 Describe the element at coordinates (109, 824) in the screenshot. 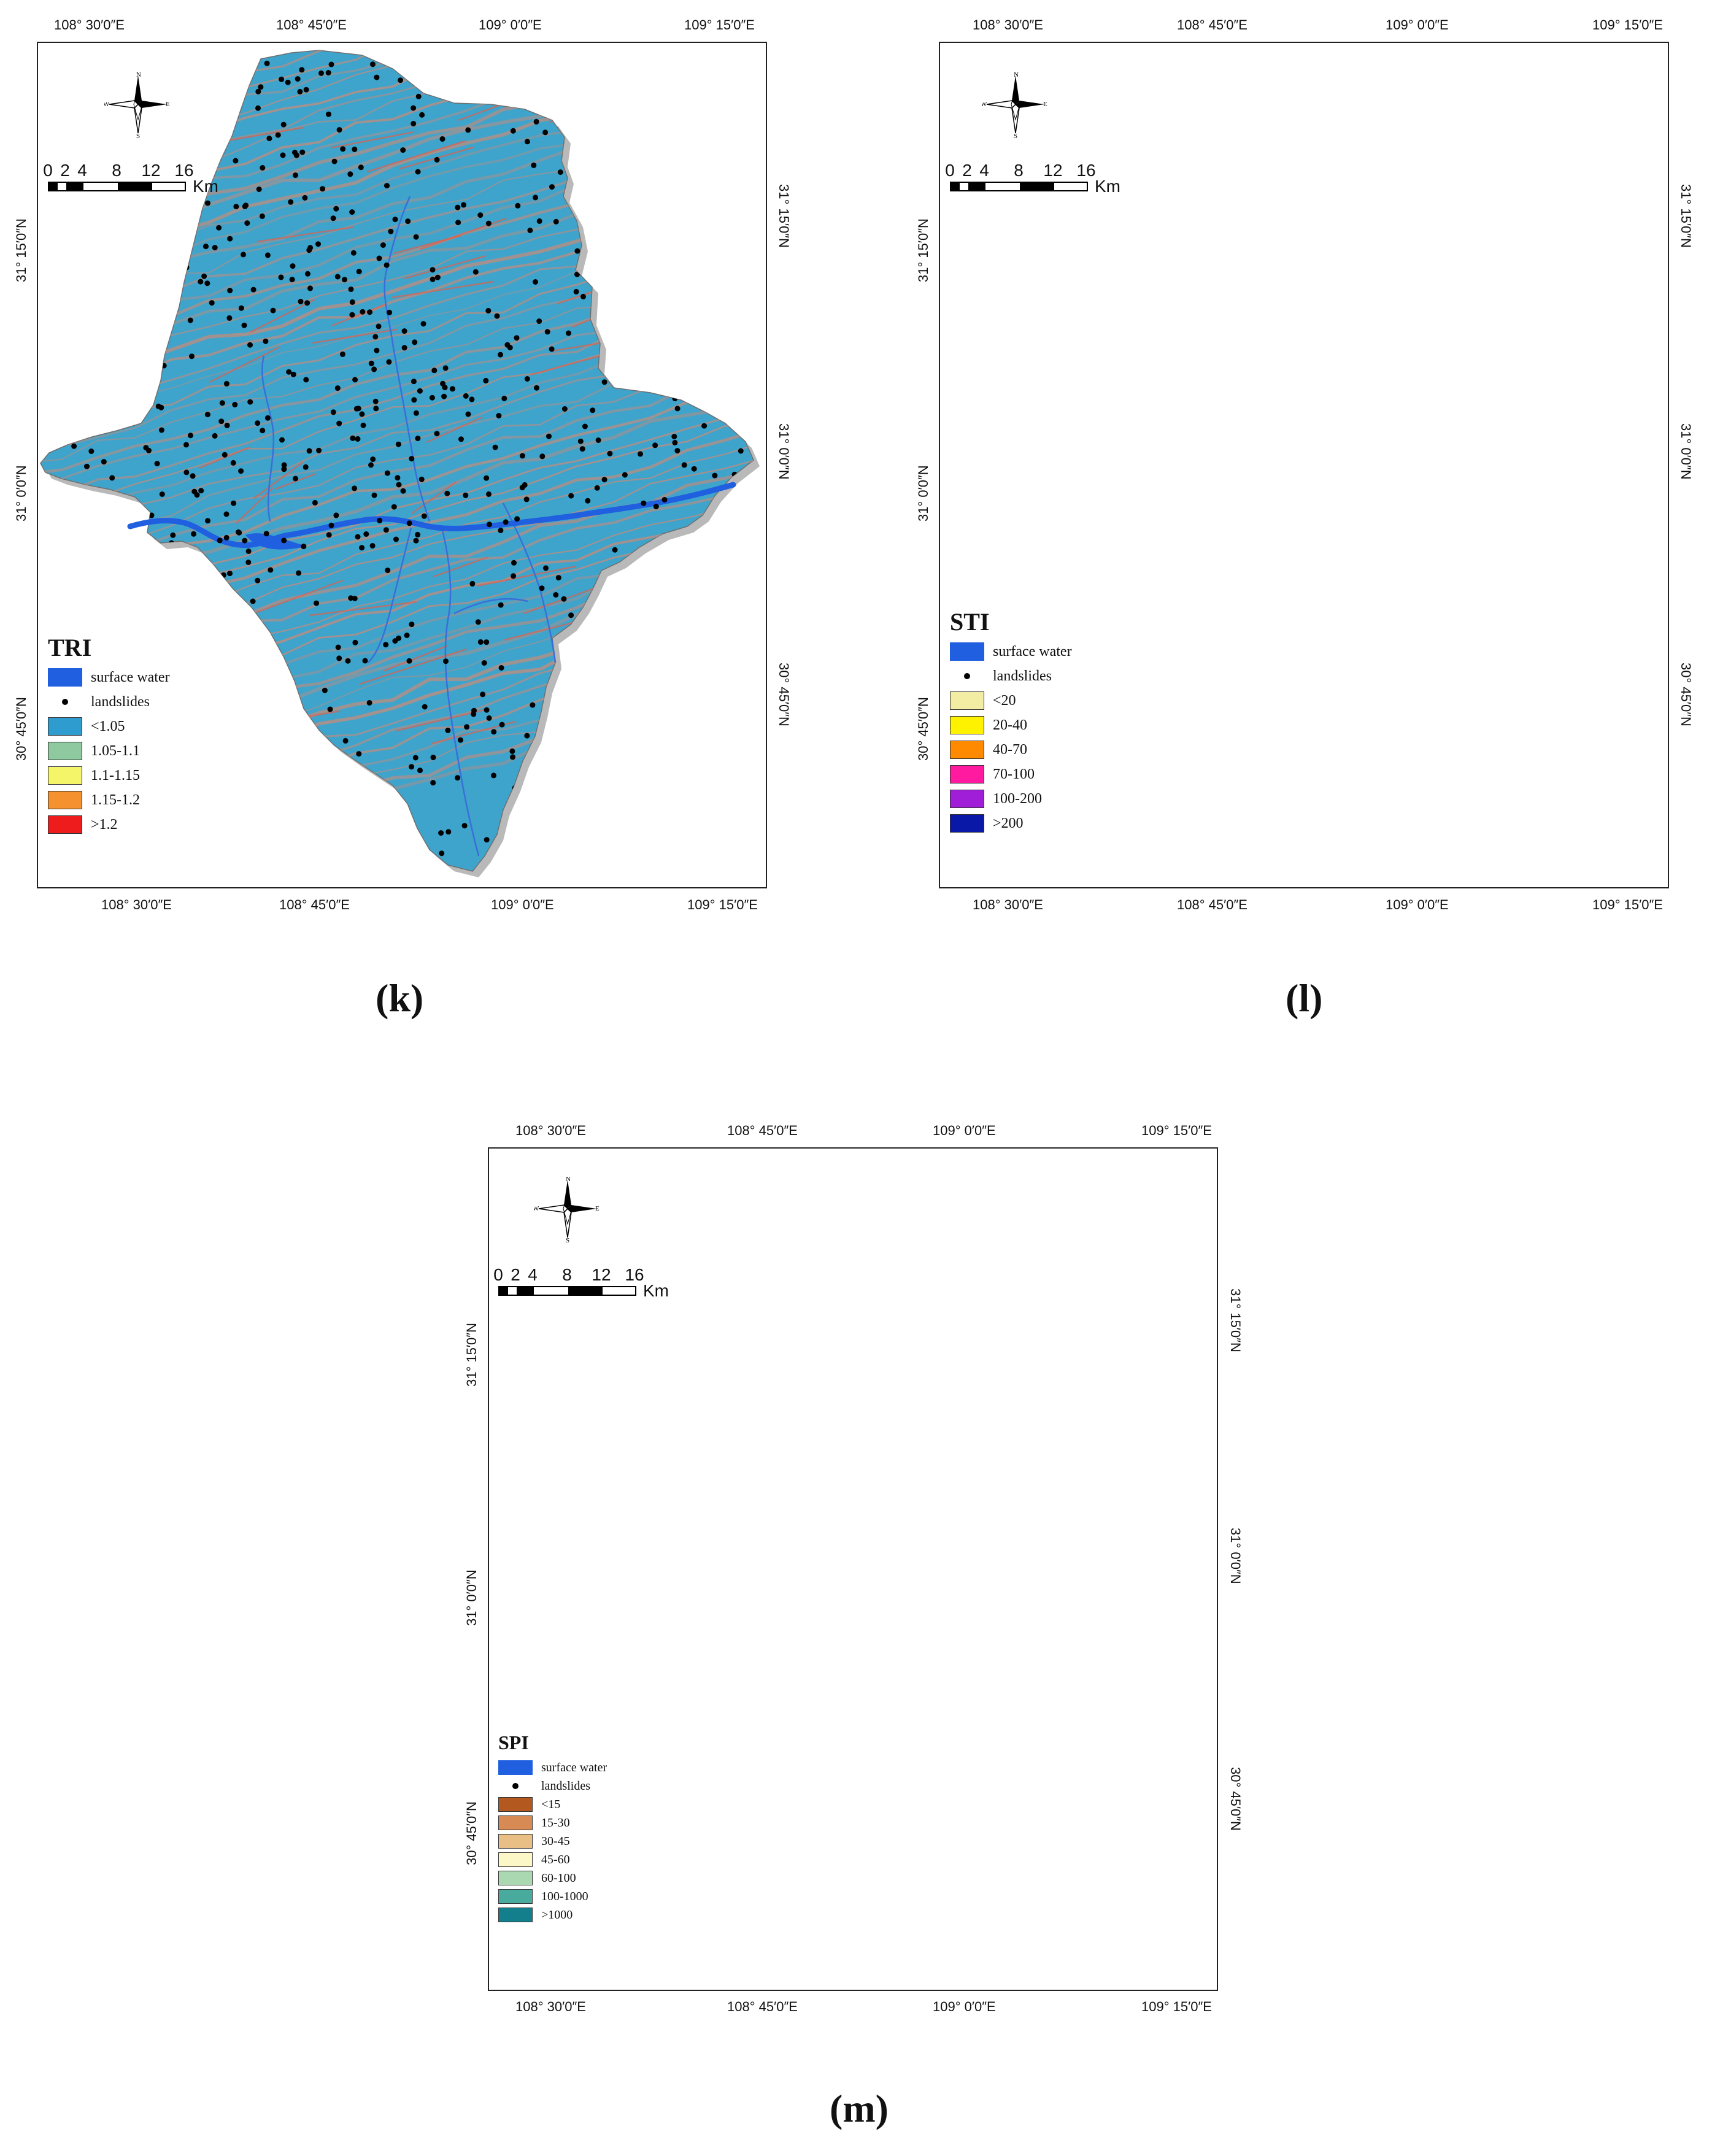

I see `legend-class: >1.2` at that location.